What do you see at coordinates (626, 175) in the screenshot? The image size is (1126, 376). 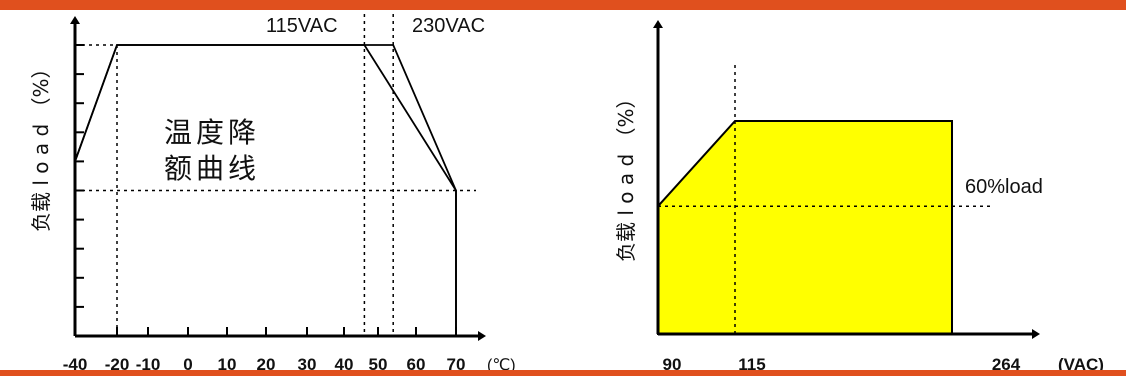 I see `c2-y-axis-label: 负载 l o a d （%）` at bounding box center [626, 175].